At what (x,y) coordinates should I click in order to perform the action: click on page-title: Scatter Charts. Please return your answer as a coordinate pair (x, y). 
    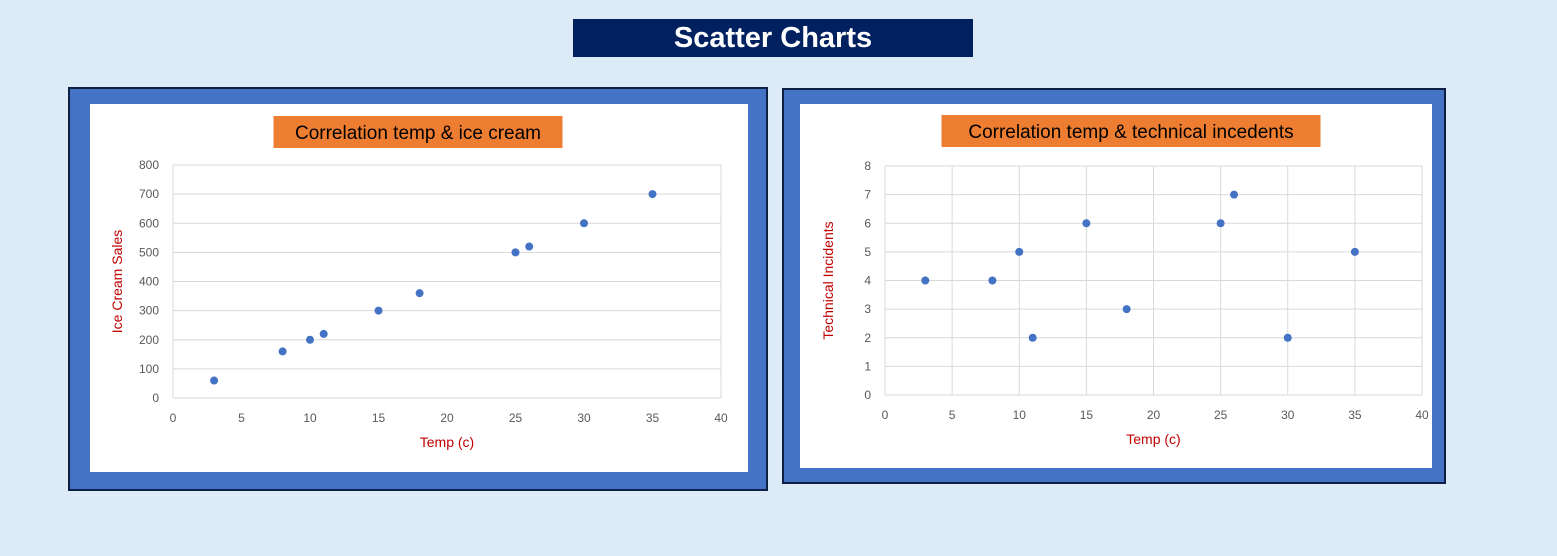
    Looking at the image, I should click on (773, 38).